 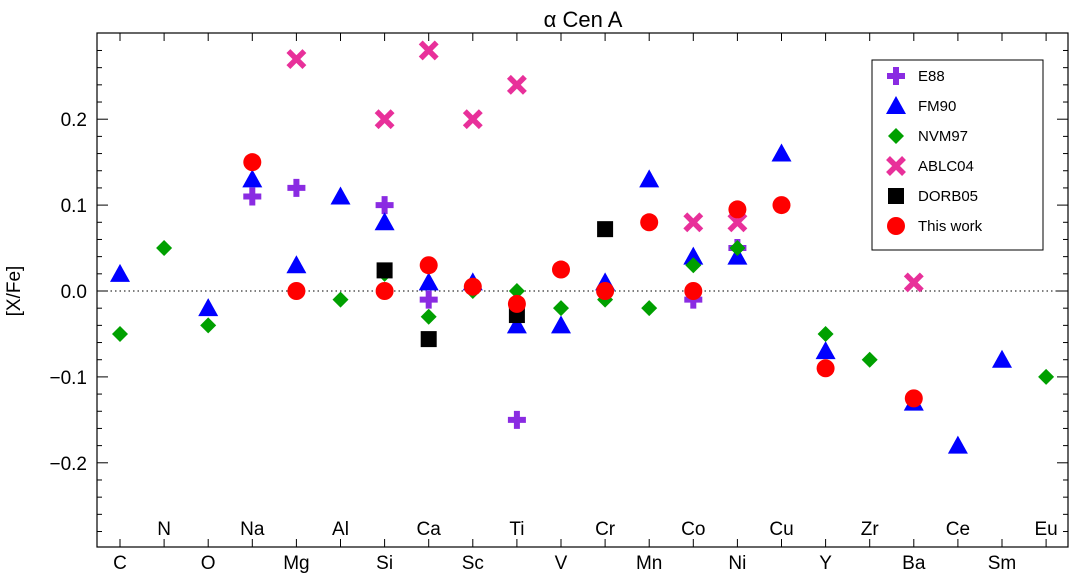 What do you see at coordinates (931, 76) in the screenshot?
I see `legend-label: E88` at bounding box center [931, 76].